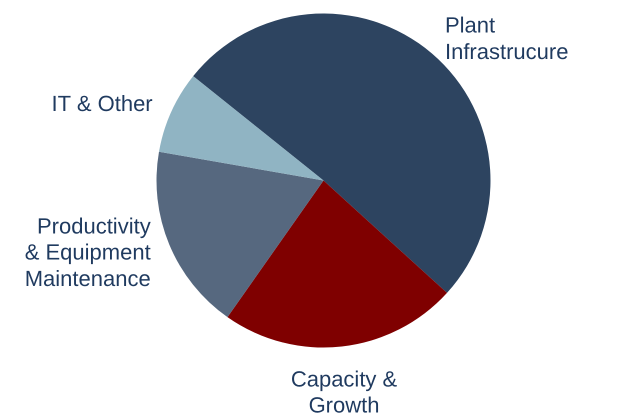 The image size is (639, 414). I want to click on slice-label: IT & Other, so click(102, 103).